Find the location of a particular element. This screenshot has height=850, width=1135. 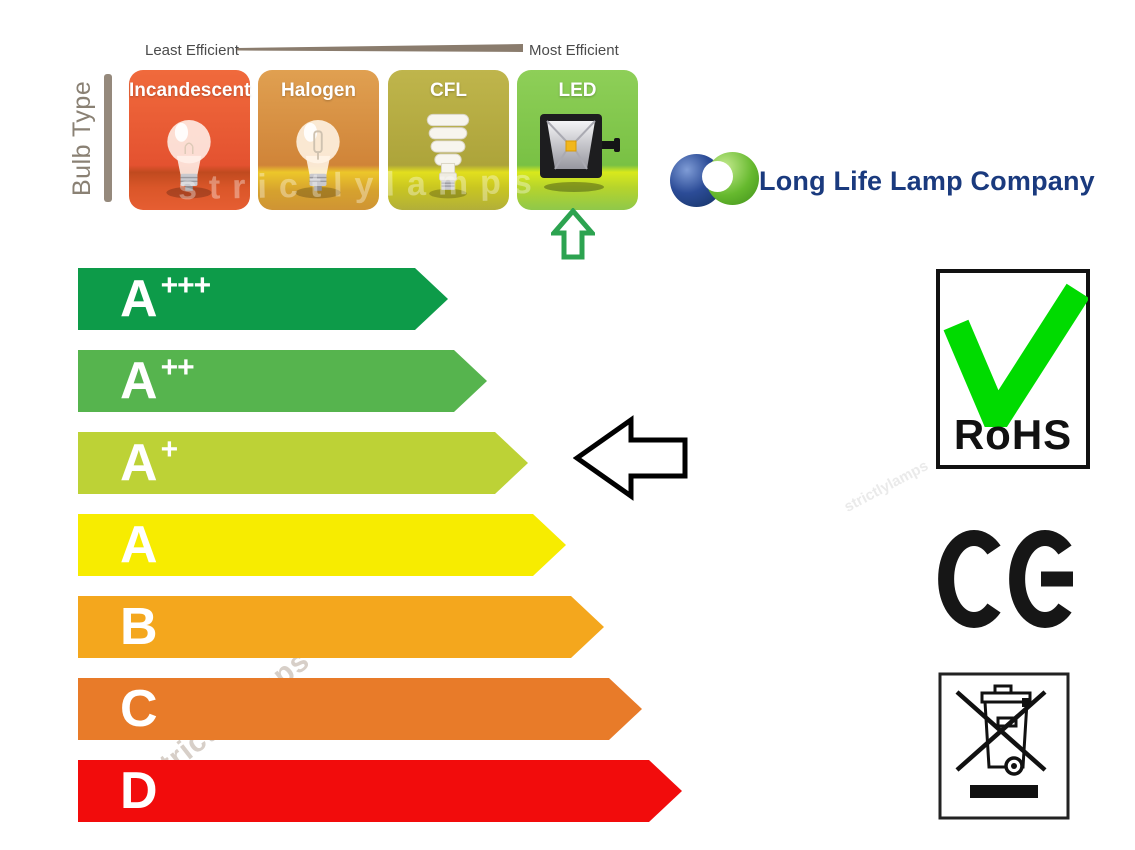

rating-label: C is located at coordinates (139, 709).